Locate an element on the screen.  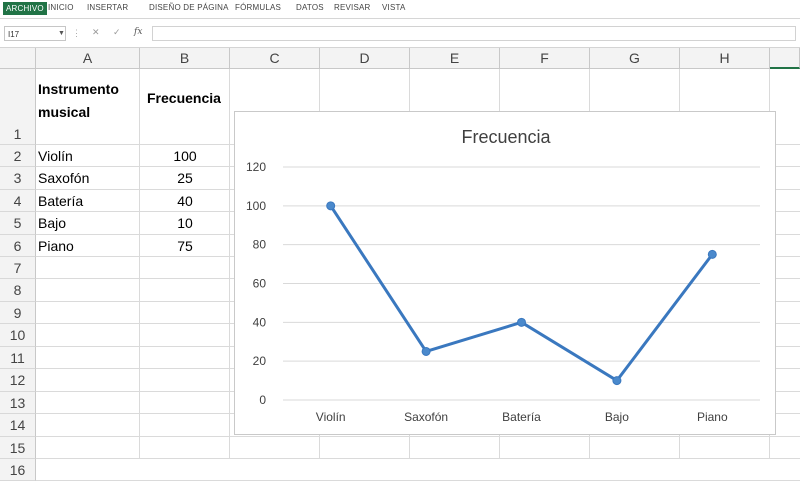
column-header-a: A is located at coordinates (88, 58).